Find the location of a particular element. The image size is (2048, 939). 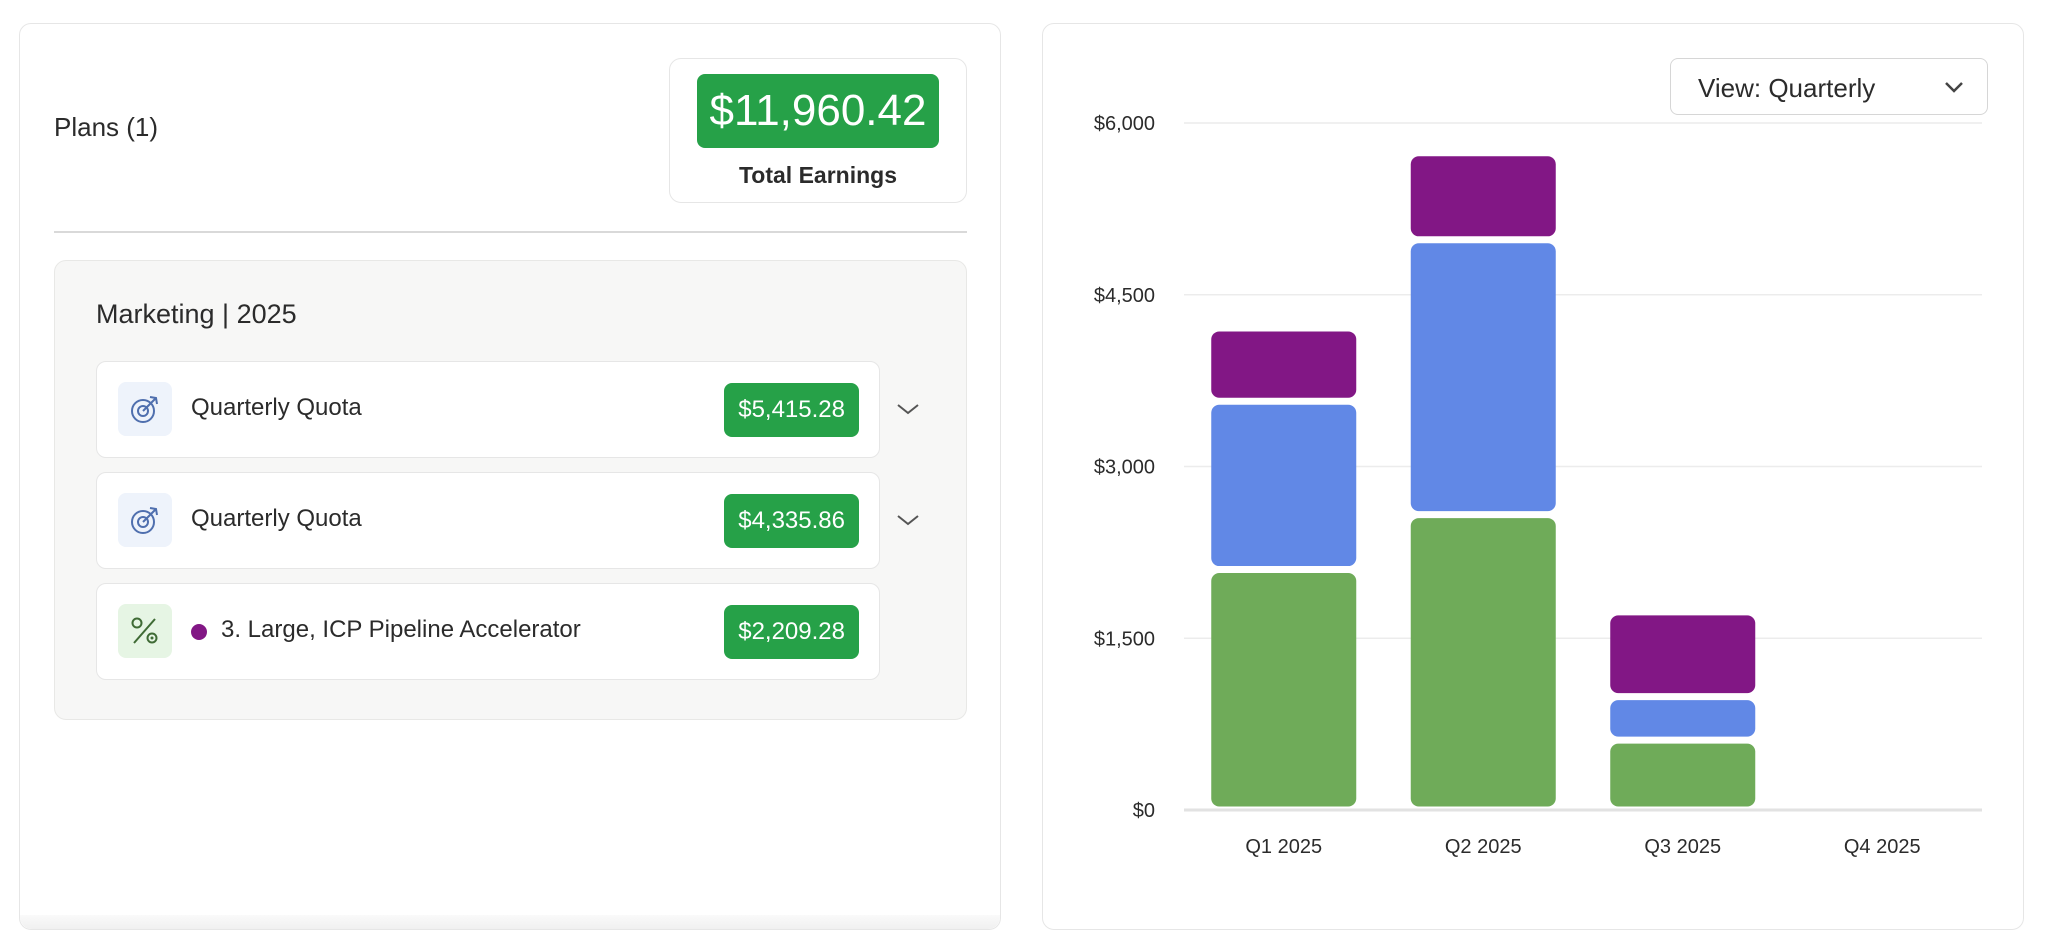

y-tick-label: $4,500 is located at coordinates (1124, 296).